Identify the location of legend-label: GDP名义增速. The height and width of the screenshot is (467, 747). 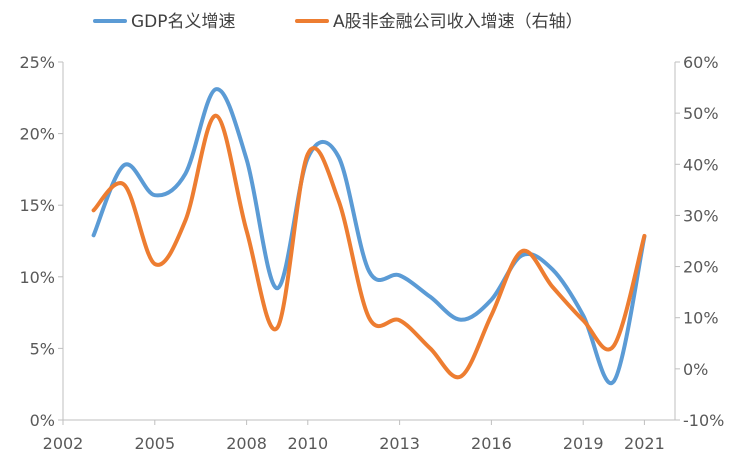
(183, 22).